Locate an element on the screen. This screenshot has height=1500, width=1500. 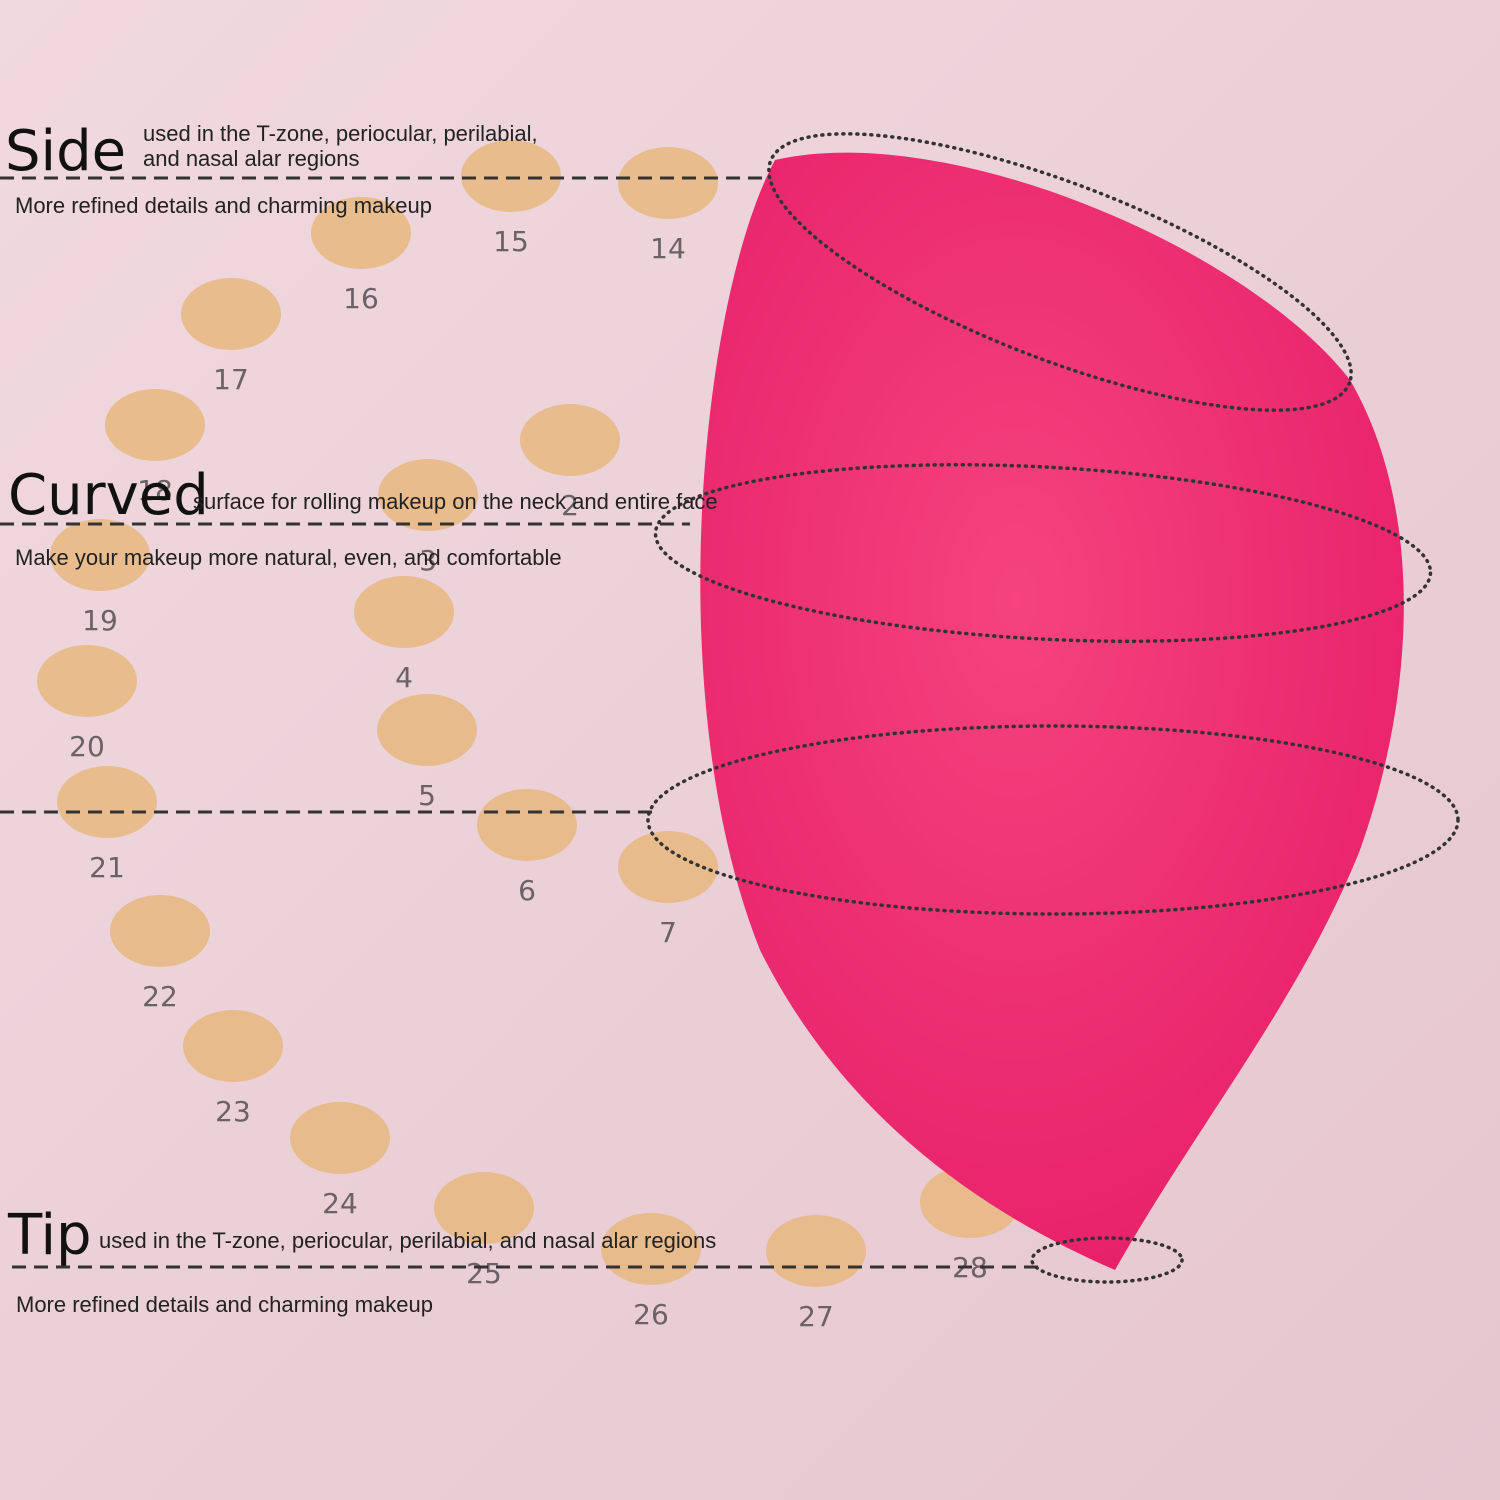
swatch-number: 21 is located at coordinates (107, 867).